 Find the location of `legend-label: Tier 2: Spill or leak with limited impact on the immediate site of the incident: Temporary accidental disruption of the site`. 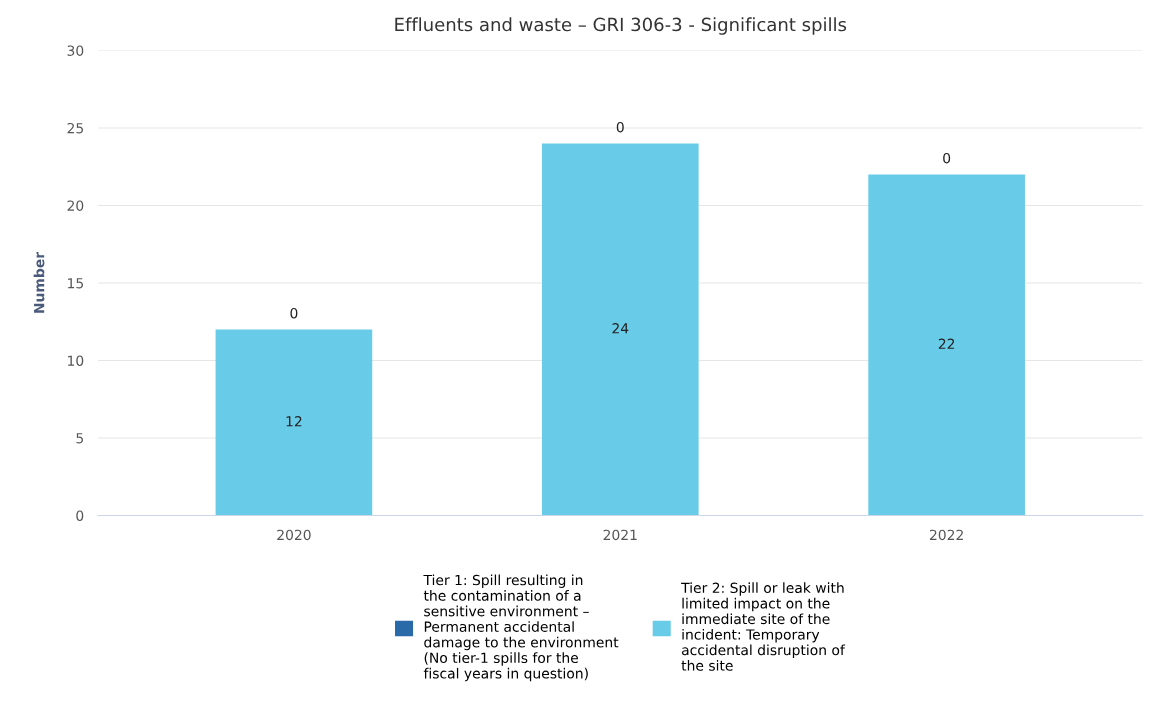

legend-label: Tier 2: Spill or leak with limited impact on the immediate site of the incident: Temporary accidental disruption of the site is located at coordinates (763, 626).